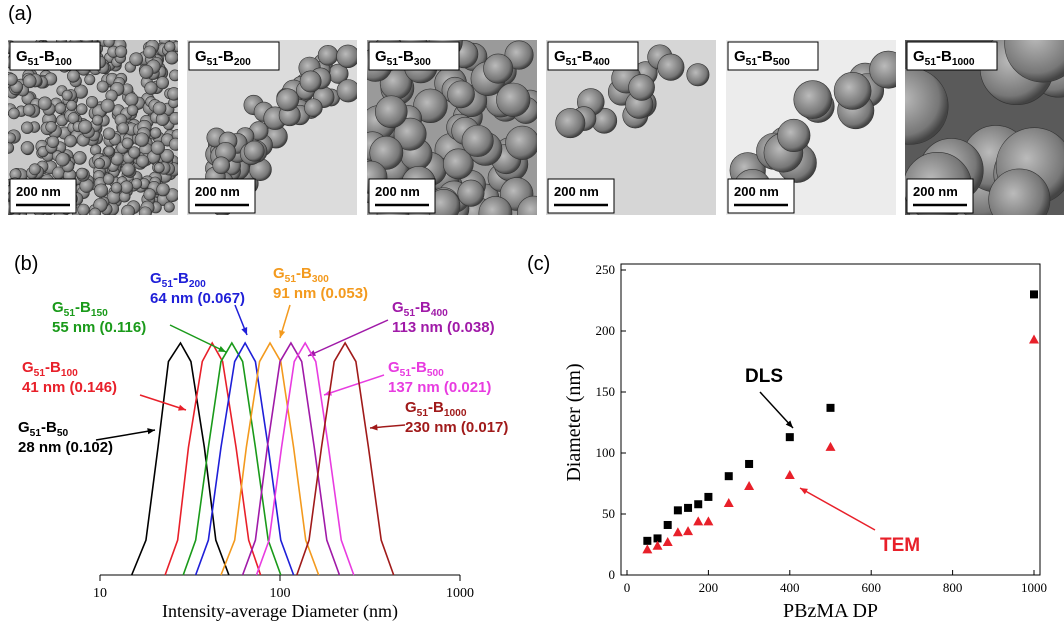 The height and width of the screenshot is (624, 1064). I want to click on sample-label: G51-B400, so click(582, 58).